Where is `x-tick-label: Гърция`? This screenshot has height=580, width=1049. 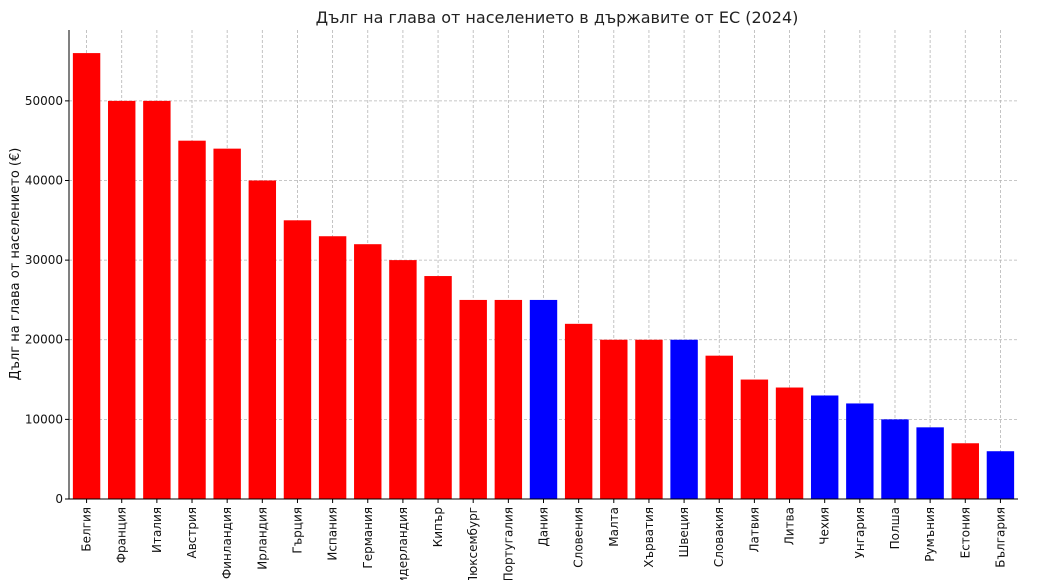 x-tick-label: Гърция is located at coordinates (297, 530).